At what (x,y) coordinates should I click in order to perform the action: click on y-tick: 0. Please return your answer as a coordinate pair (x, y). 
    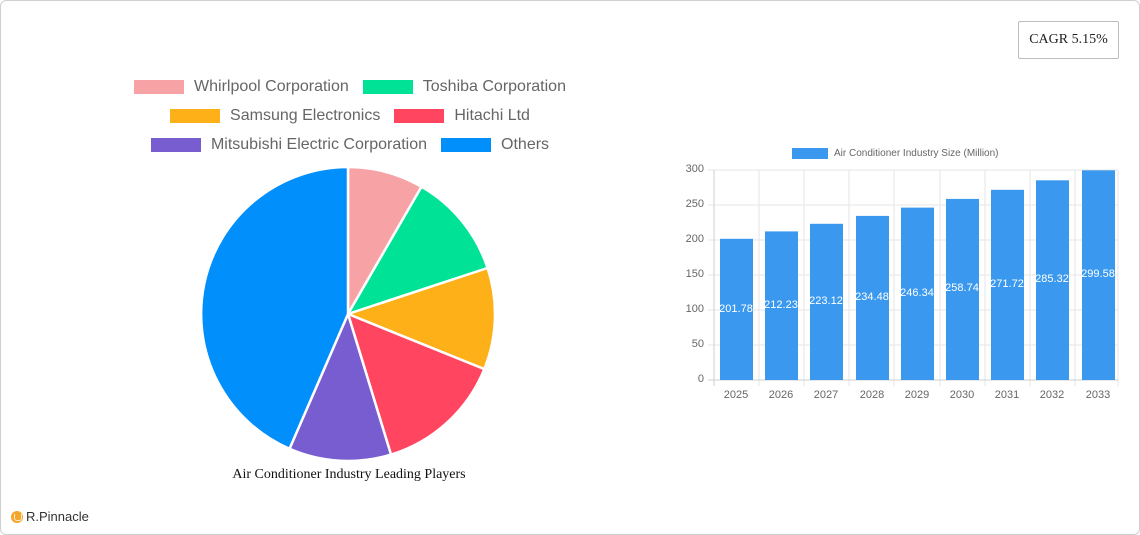
    Looking at the image, I should click on (700, 379).